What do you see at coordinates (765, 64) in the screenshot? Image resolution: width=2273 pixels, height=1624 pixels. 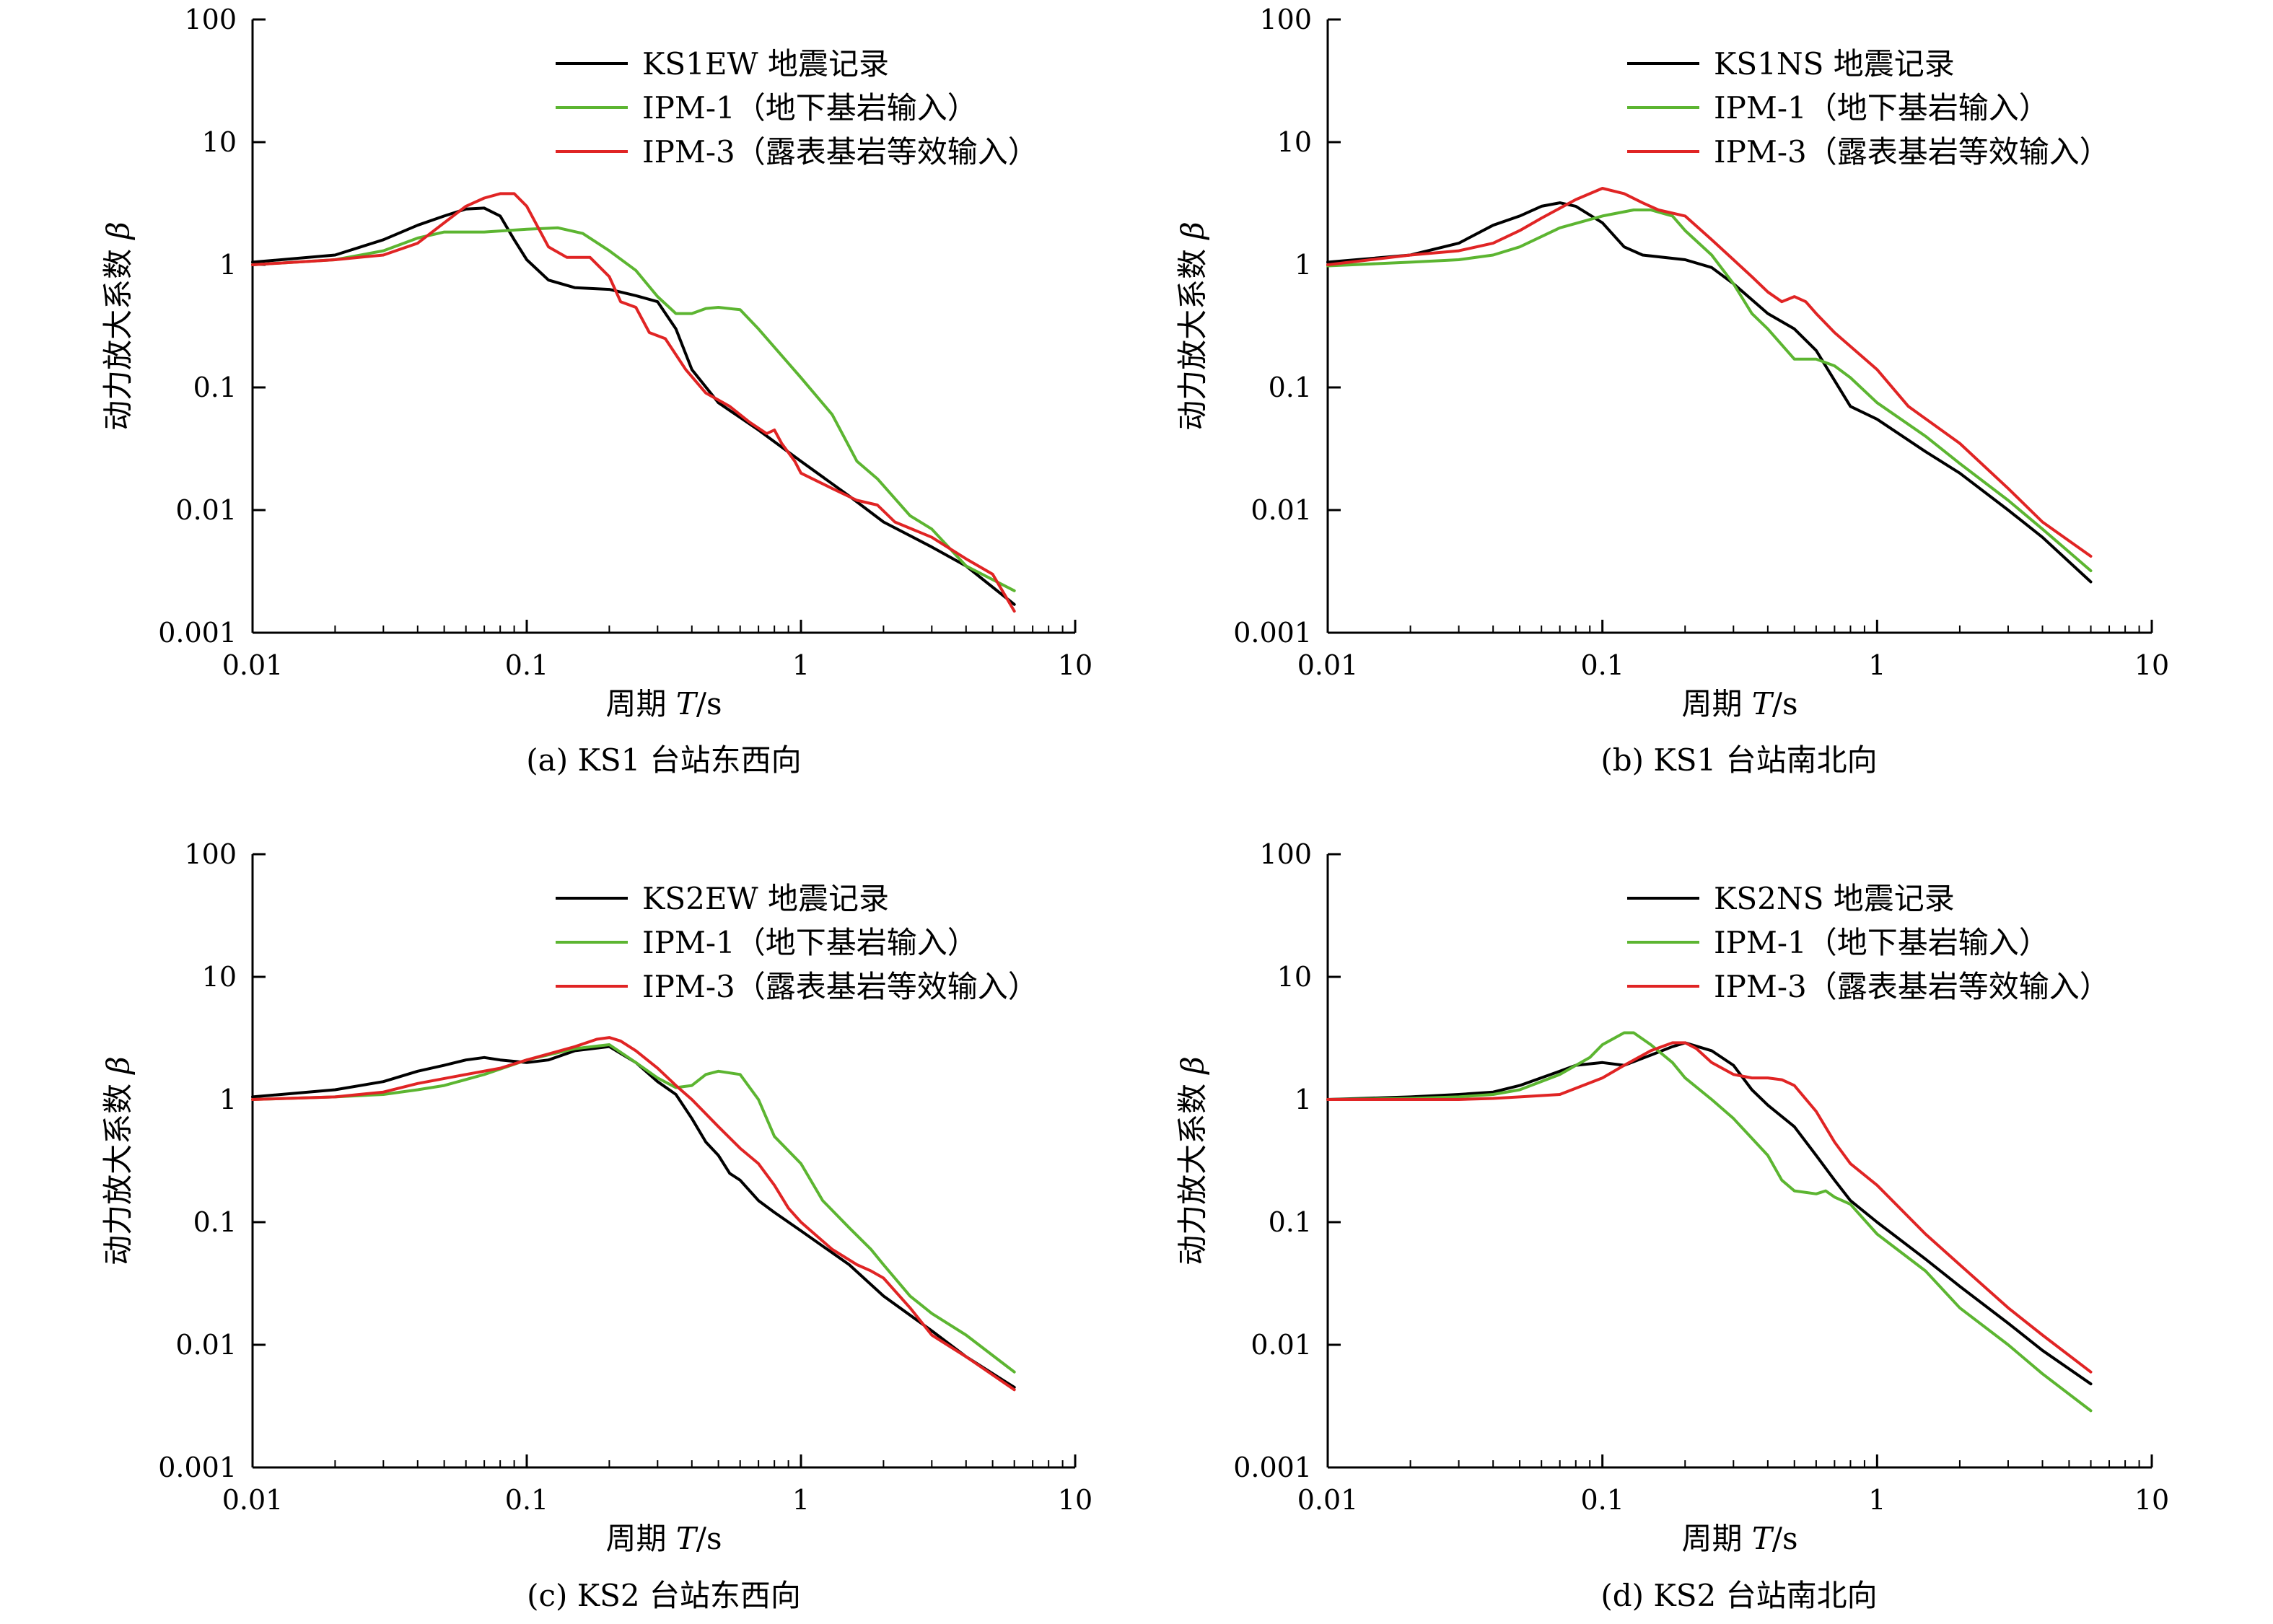 I see `legend-label: KS1EW 地震记录` at bounding box center [765, 64].